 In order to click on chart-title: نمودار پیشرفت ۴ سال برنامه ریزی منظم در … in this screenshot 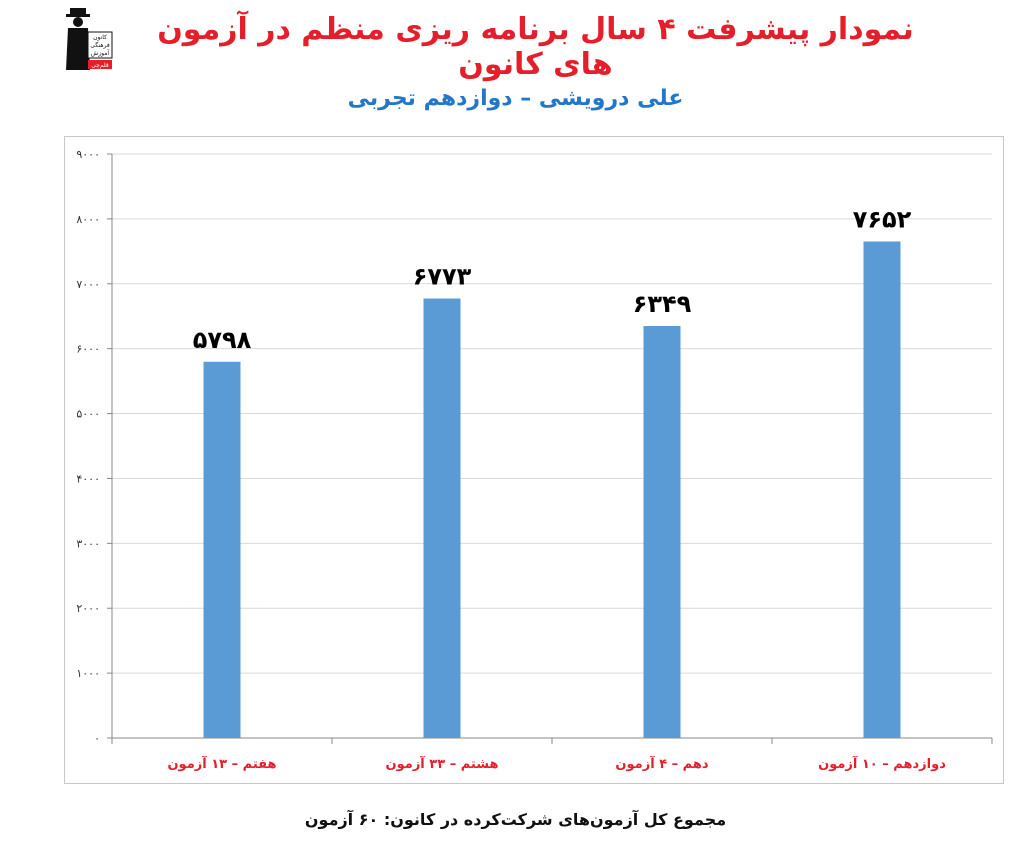, I will do `click(535, 47)`.